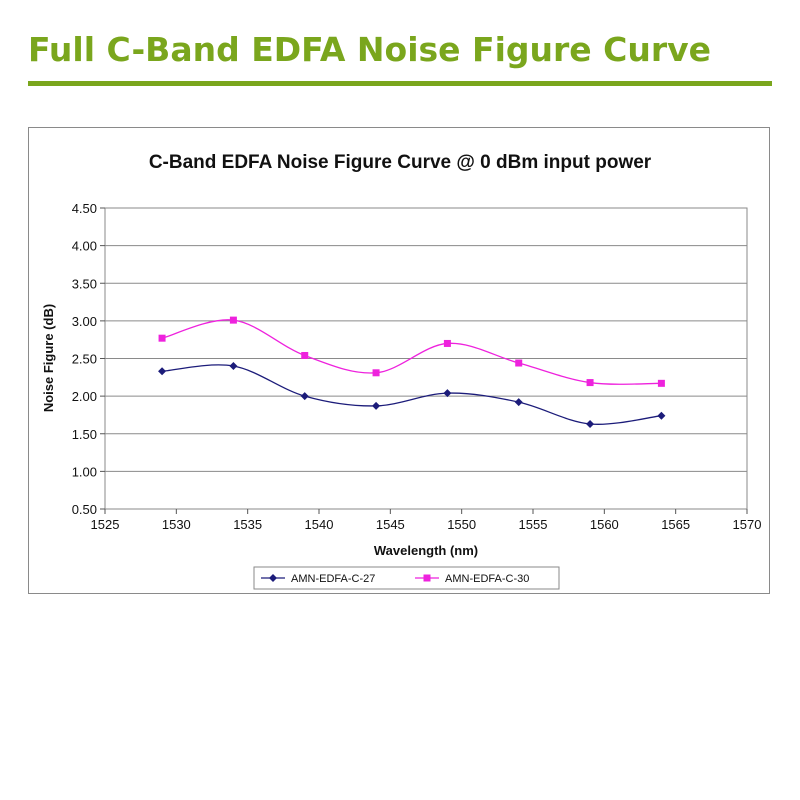  I want to click on y-tick-label: 2.50, so click(84, 359).